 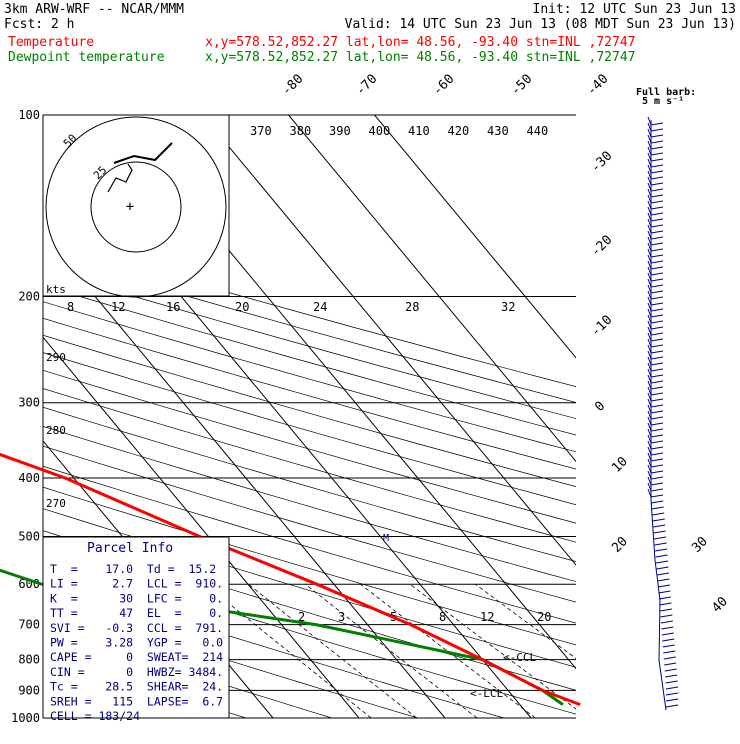 I want to click on barb-legend-subtitle: 5 m s⁻¹, so click(x=663, y=101).